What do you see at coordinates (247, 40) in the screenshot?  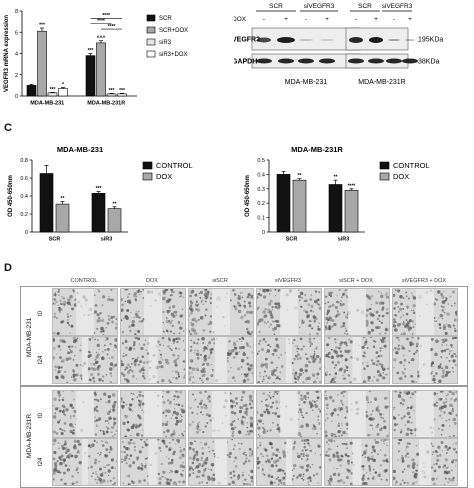 I see `wb-row-label: VEGFR3` at bounding box center [247, 40].